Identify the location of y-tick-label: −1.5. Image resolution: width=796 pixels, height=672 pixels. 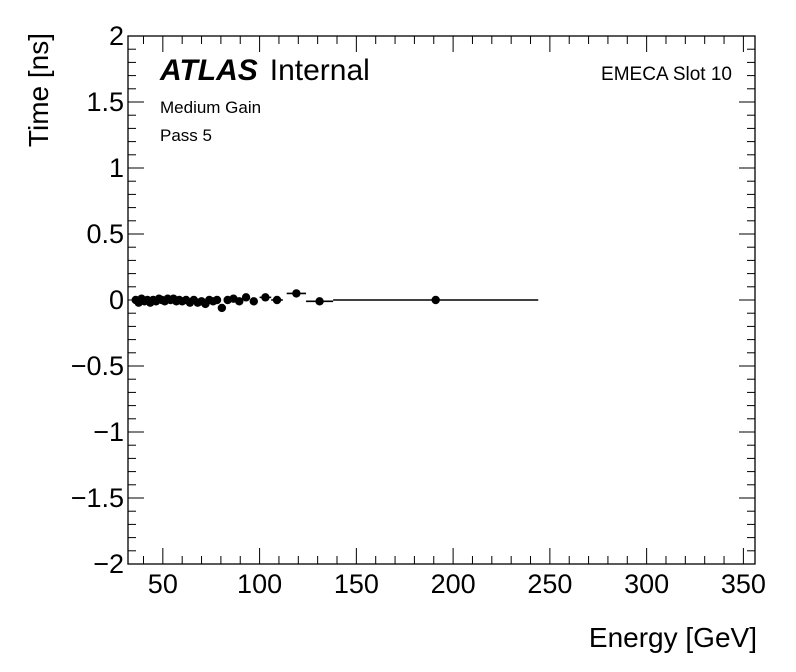
(97, 498).